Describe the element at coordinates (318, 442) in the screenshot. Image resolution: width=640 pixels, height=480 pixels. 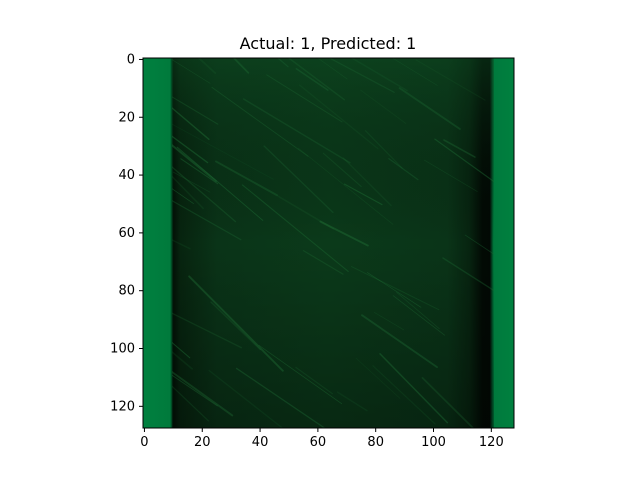
I see `x-tick-label: 60` at that location.